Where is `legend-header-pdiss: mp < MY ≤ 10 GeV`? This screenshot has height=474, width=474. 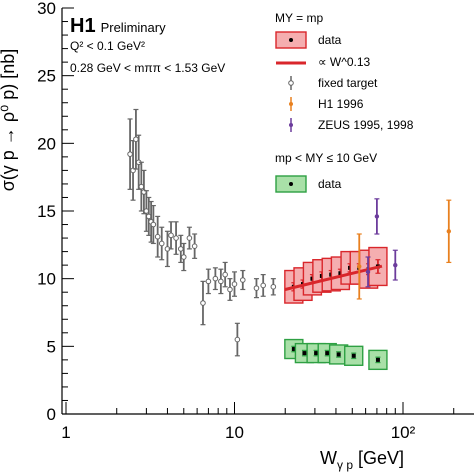
legend-header-pdiss: mp < MY ≤ 10 GeV is located at coordinates (326, 158).